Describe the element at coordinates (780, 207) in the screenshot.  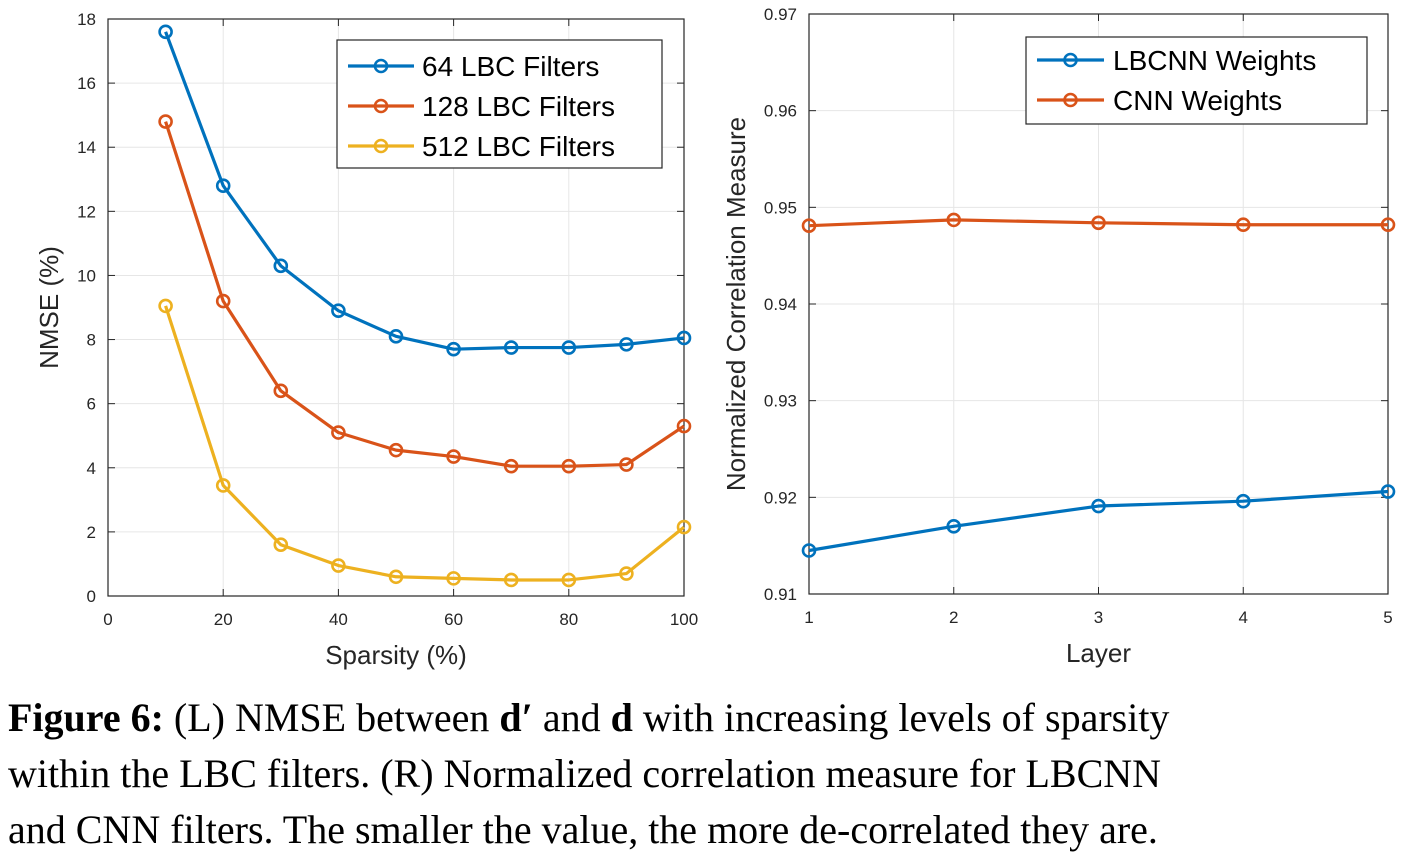
I see `y-tick-label: 0.95` at that location.